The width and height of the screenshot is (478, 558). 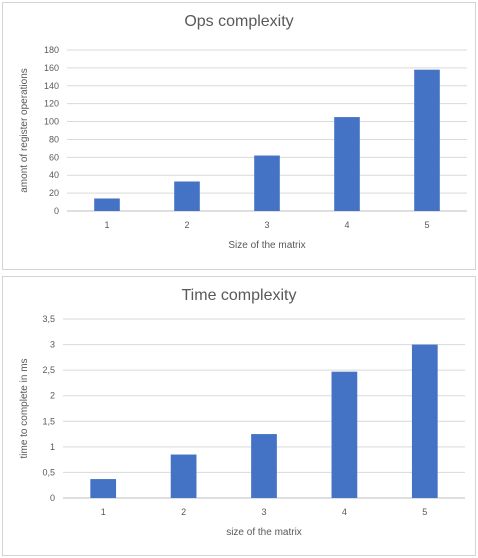 What do you see at coordinates (54, 157) in the screenshot?
I see `y-tick-label: 60` at bounding box center [54, 157].